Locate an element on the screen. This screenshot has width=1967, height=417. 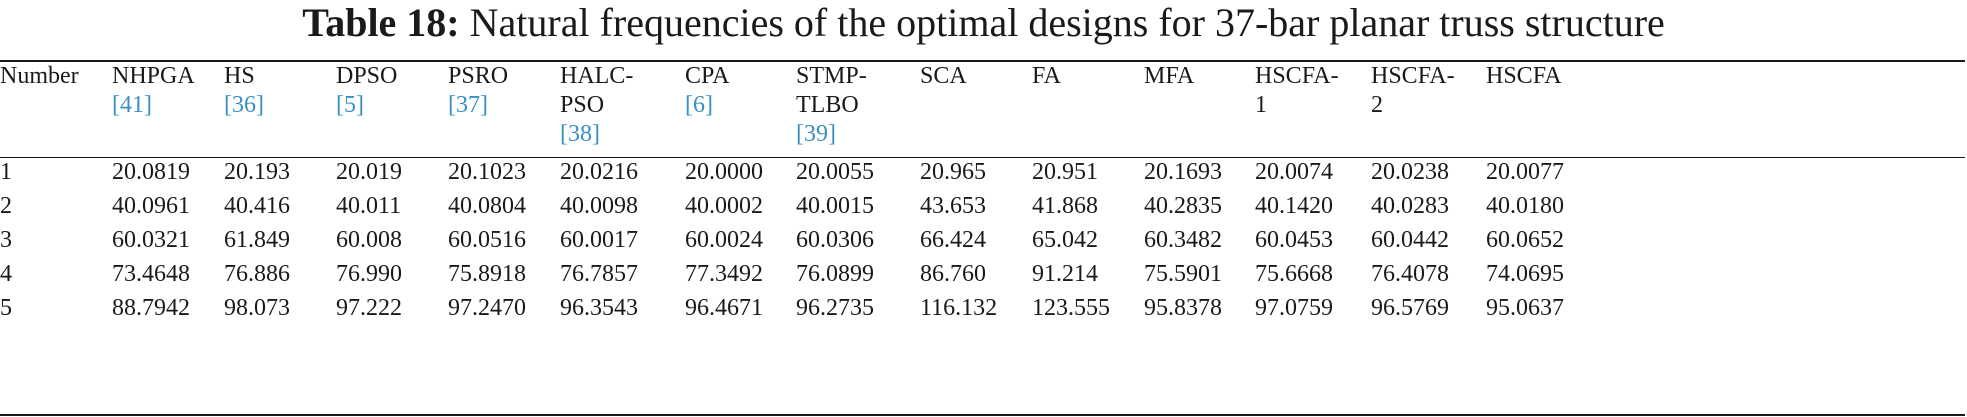
column-header-label: 2 is located at coordinates (1377, 105).